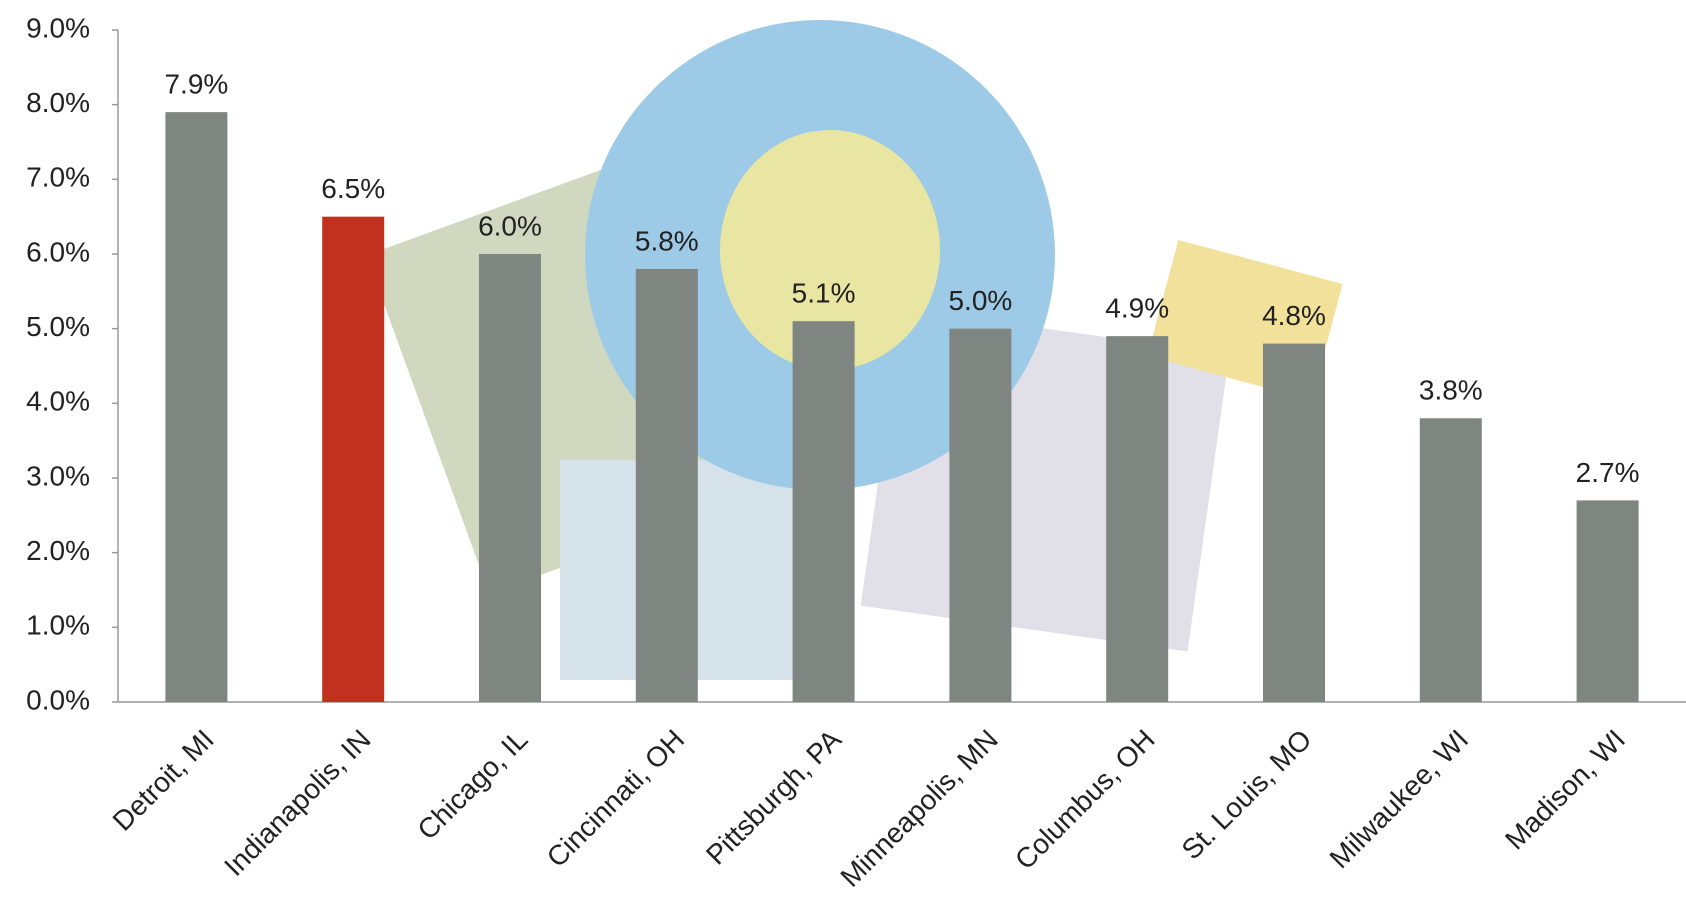 This screenshot has width=1686, height=918. Describe the element at coordinates (1085, 800) in the screenshot. I see `x-tick-label: Columbus, OH` at that location.